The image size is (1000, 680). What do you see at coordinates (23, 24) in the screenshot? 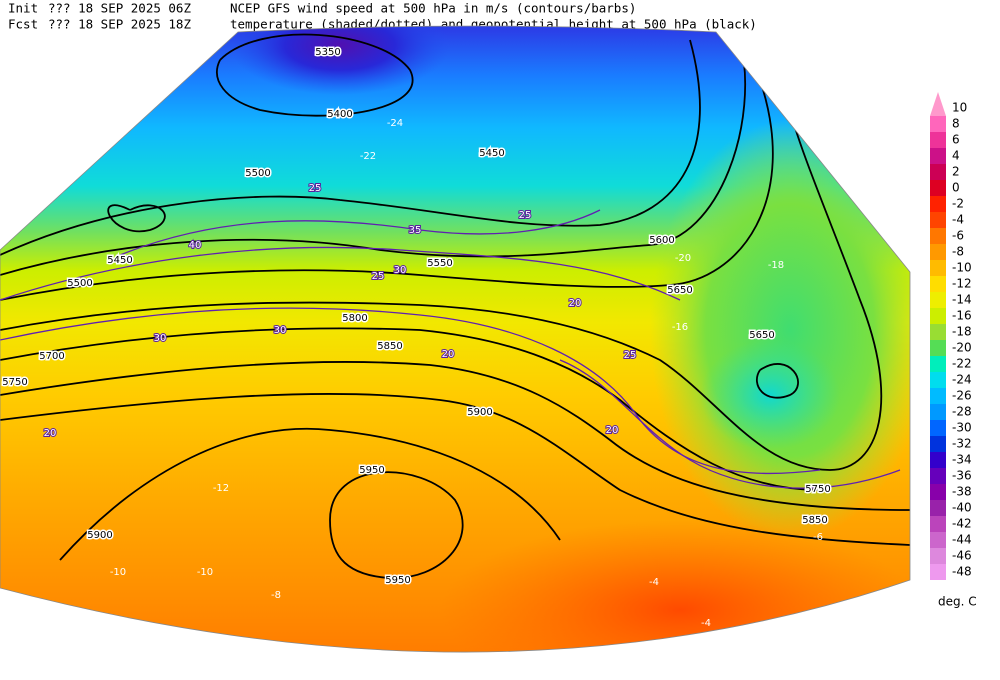
I see `fcst-label: Fcst` at bounding box center [23, 24].